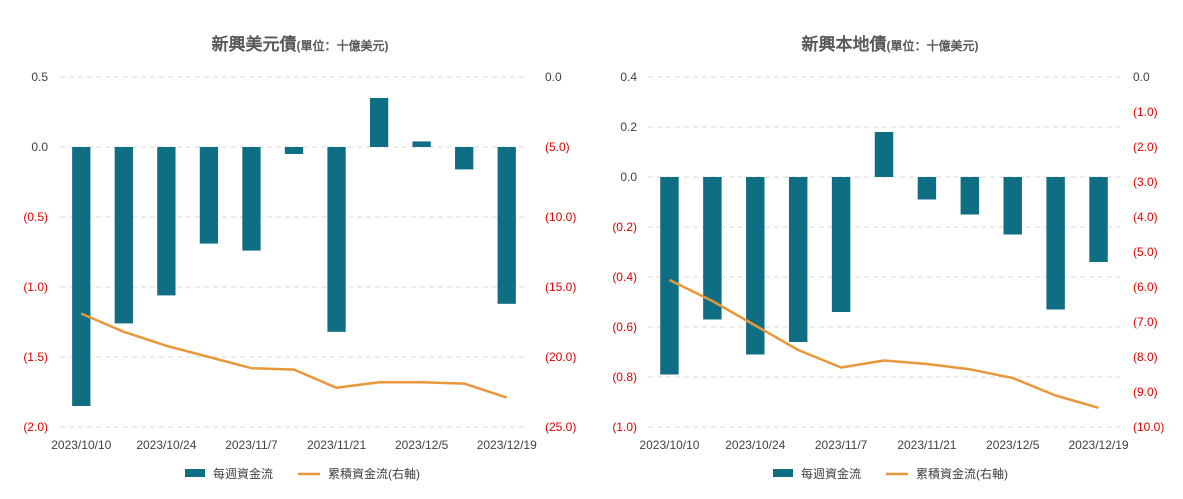  Describe the element at coordinates (560, 287) in the screenshot. I see `right-axis-tick-label: (15.0)` at that location.